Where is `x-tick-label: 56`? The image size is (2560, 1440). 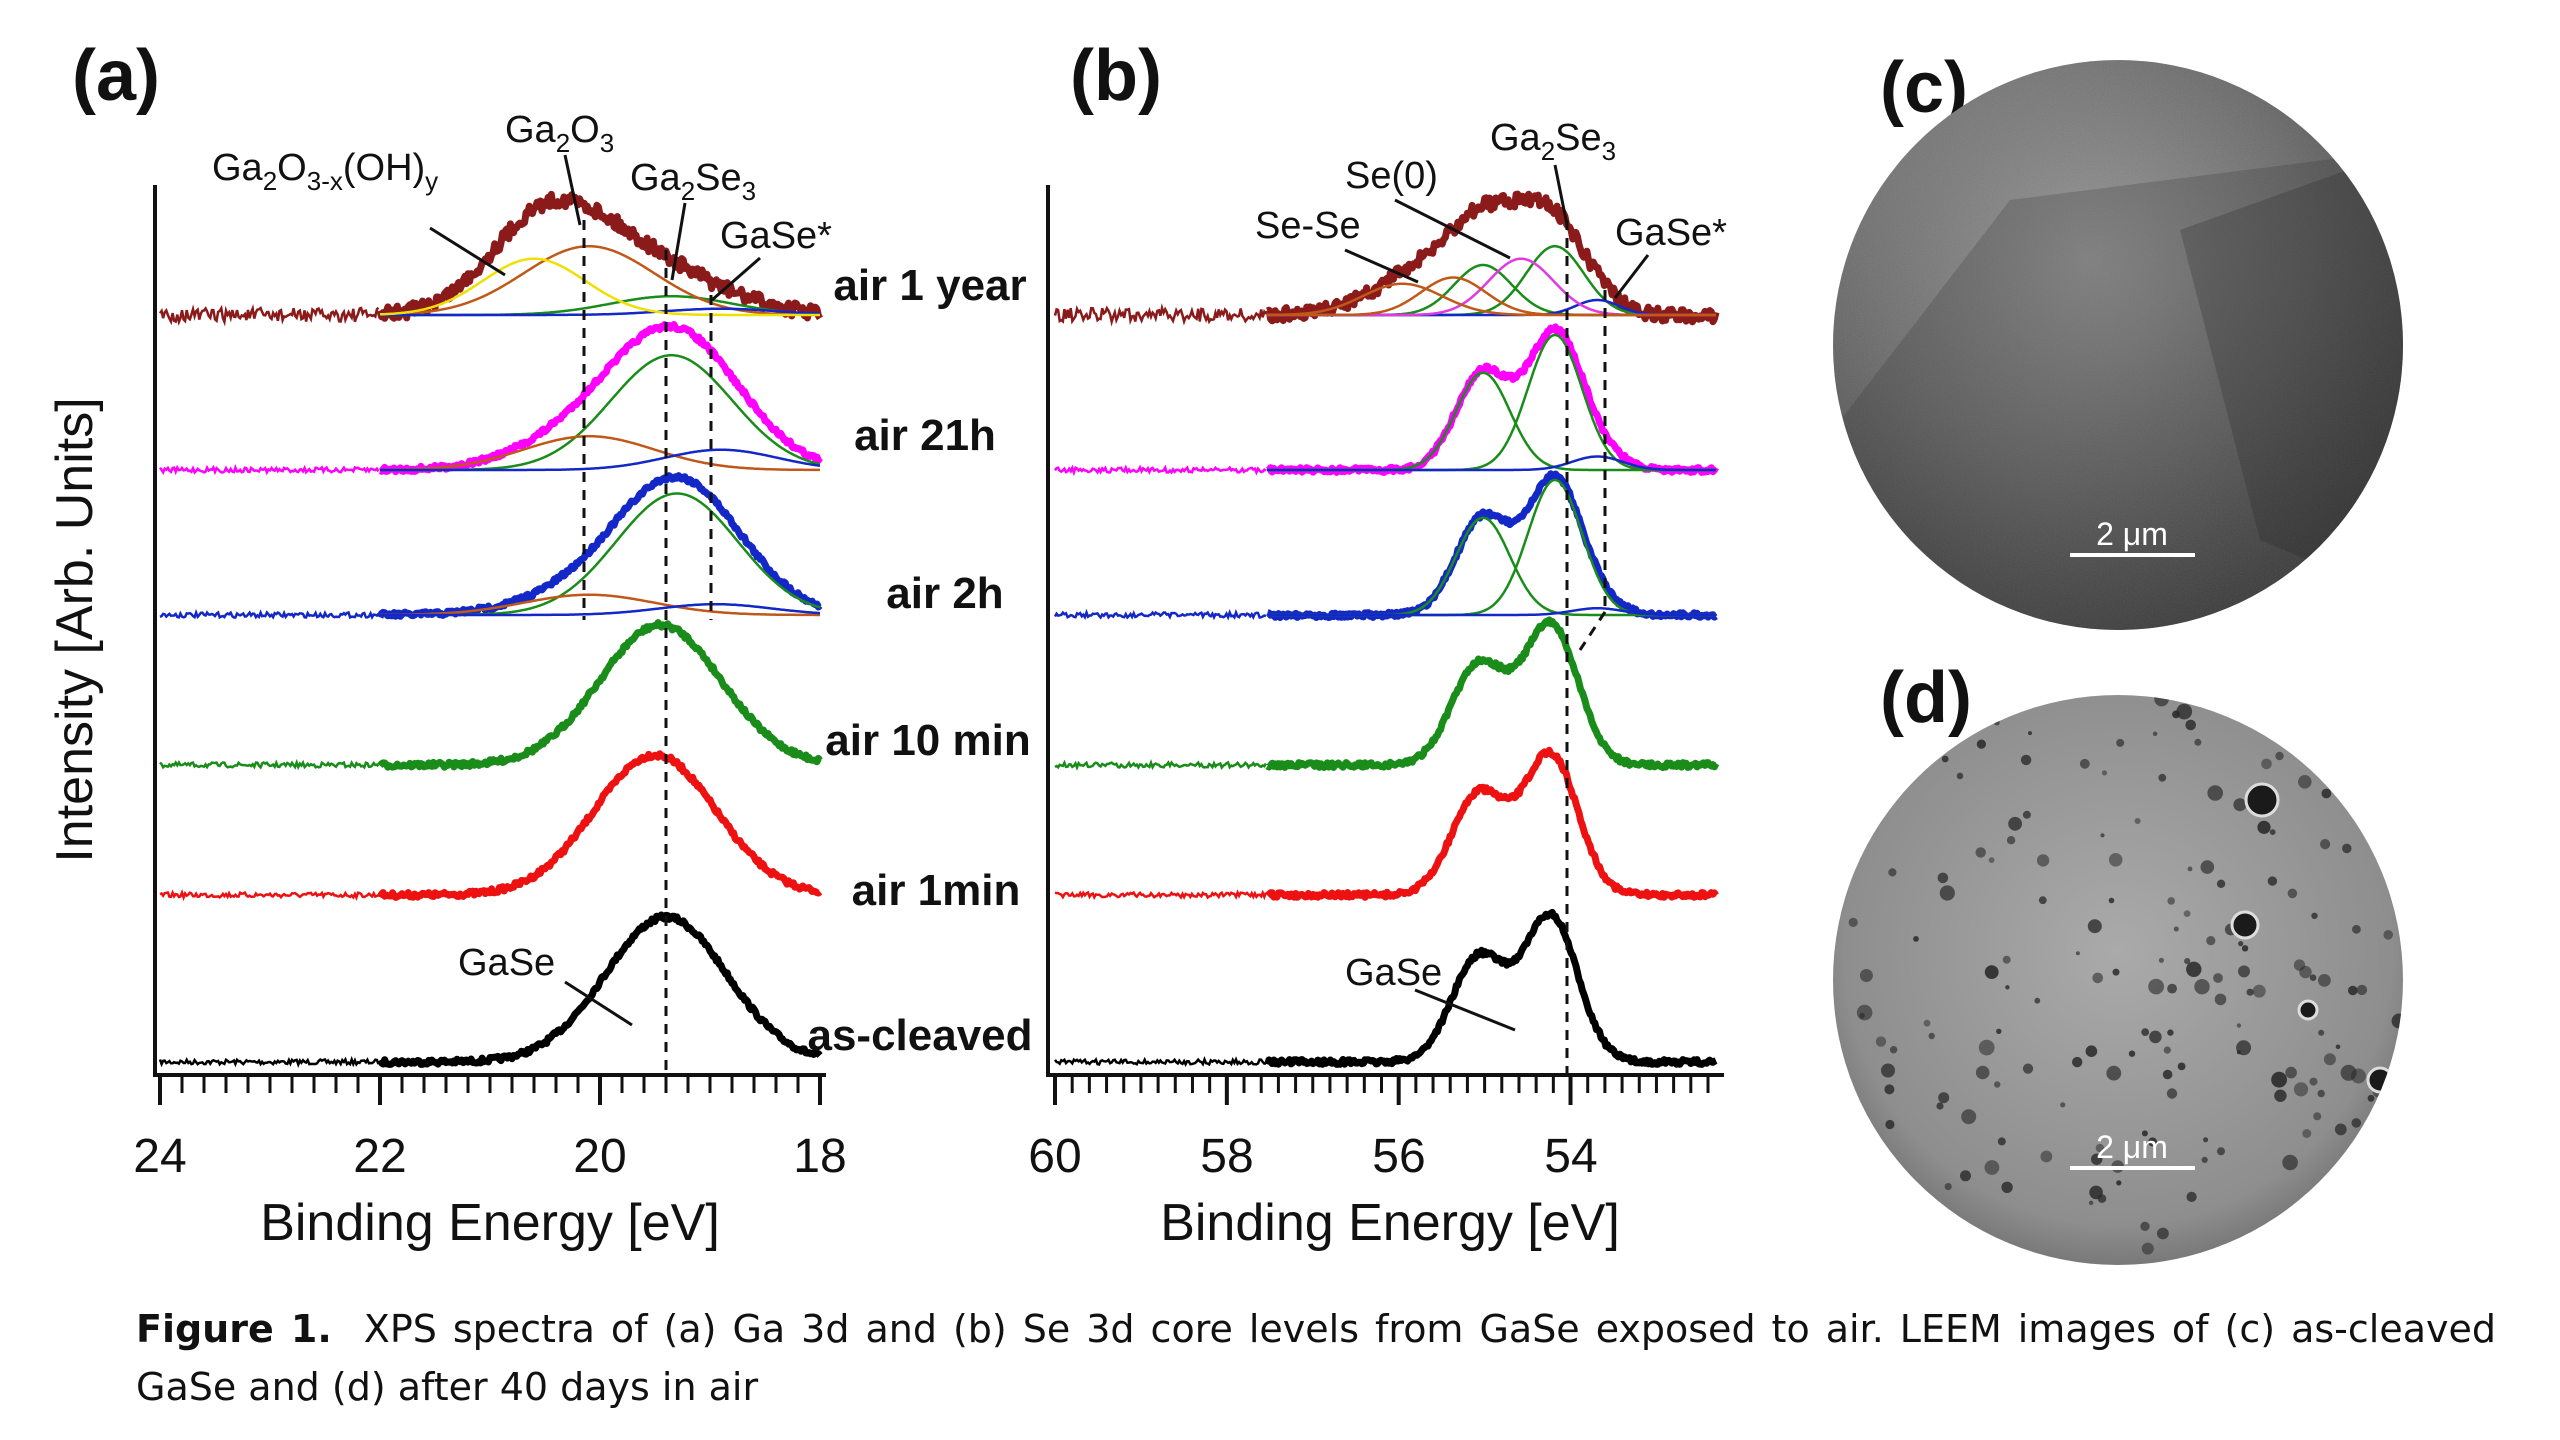
x-tick-label: 56 is located at coordinates (1398, 1156).